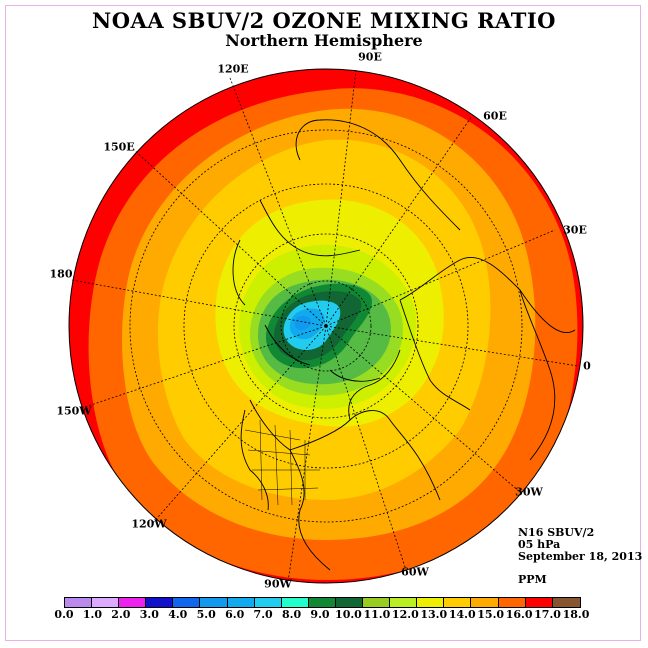 The image size is (648, 648). Describe the element at coordinates (233, 69) in the screenshot. I see `lon-label-120e: 120E` at that location.